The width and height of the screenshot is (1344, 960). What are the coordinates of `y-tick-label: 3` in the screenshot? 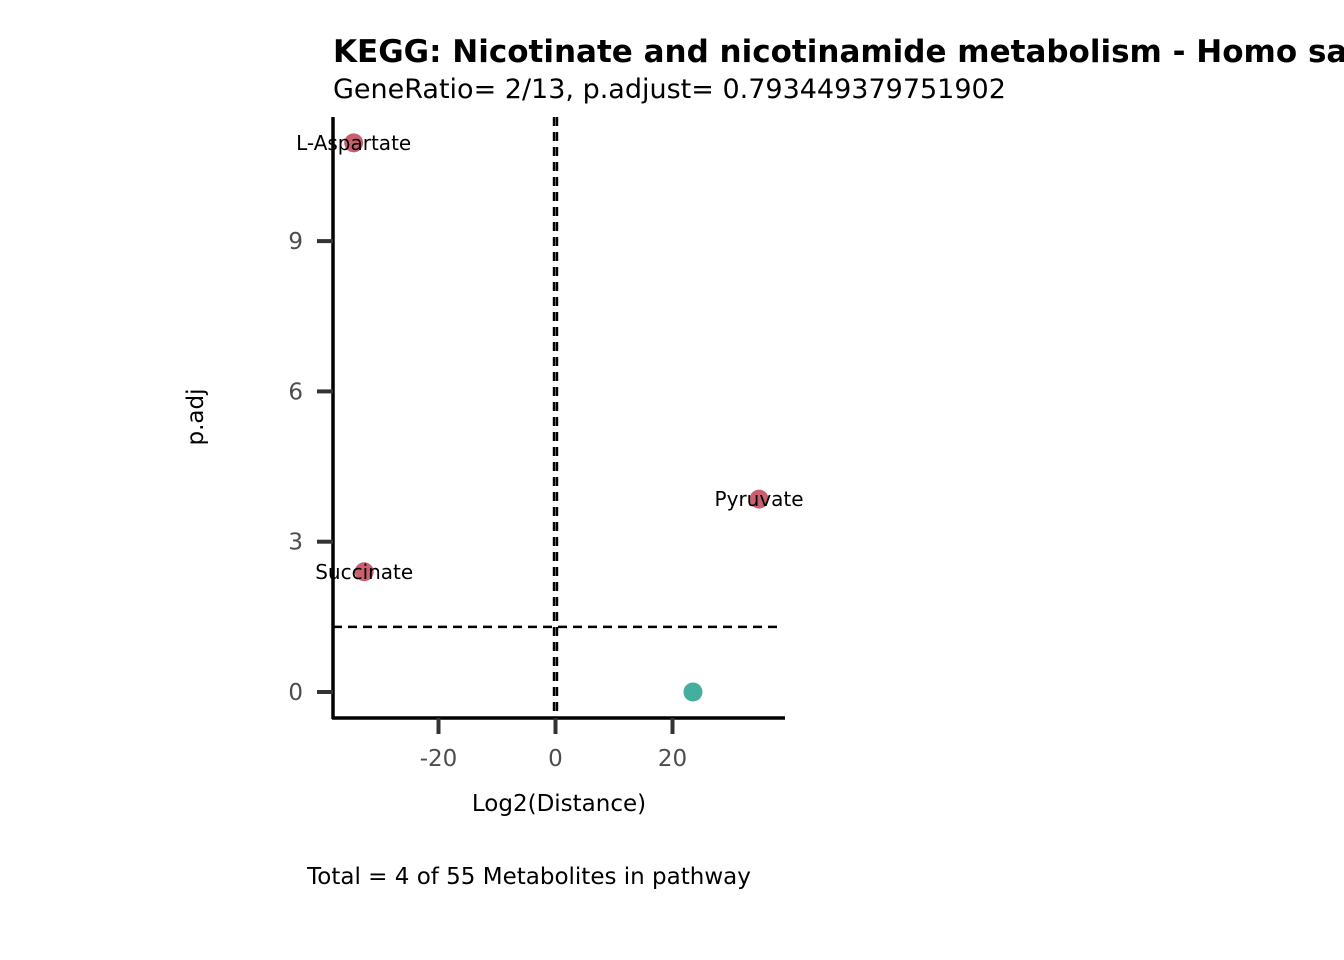 It's located at (295, 543).